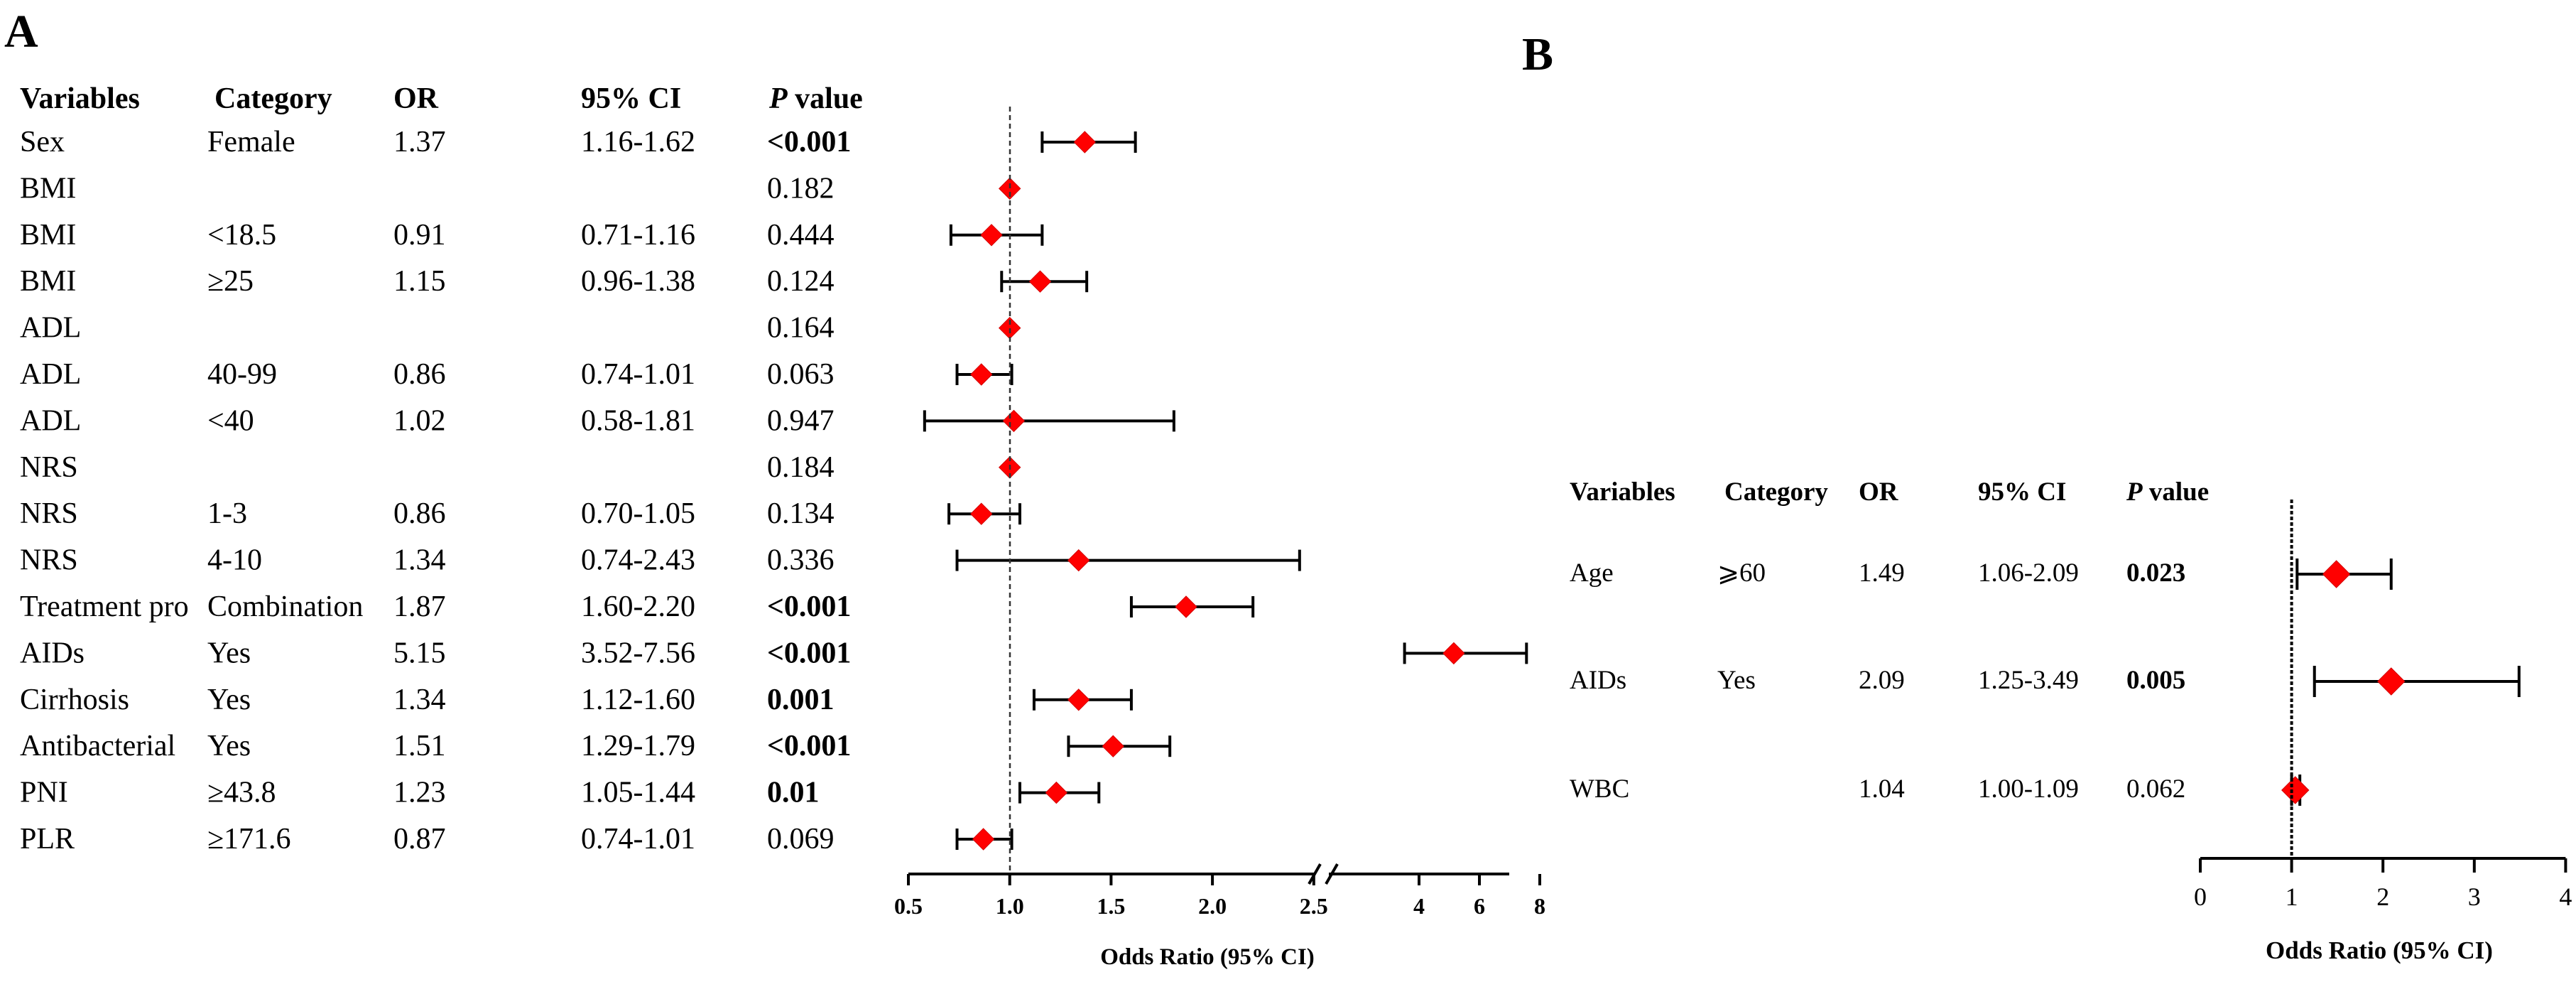 This screenshot has width=2576, height=982. What do you see at coordinates (420, 653) in the screenshot?
I see `cell-or: 5.15` at bounding box center [420, 653].